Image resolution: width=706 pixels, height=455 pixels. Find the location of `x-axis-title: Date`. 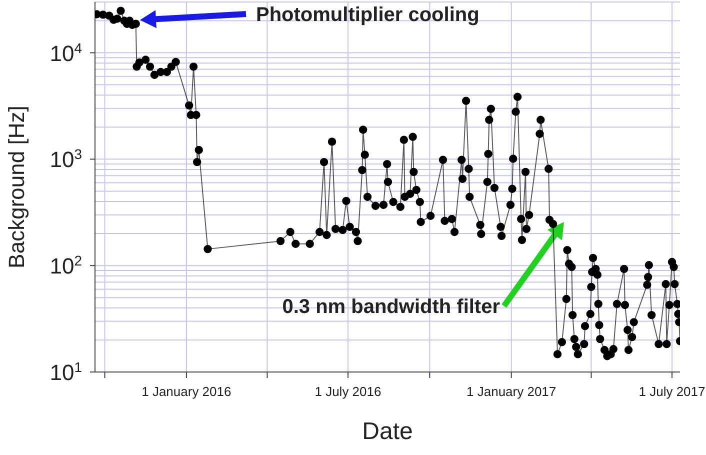

x-axis-title: Date is located at coordinates (387, 431).